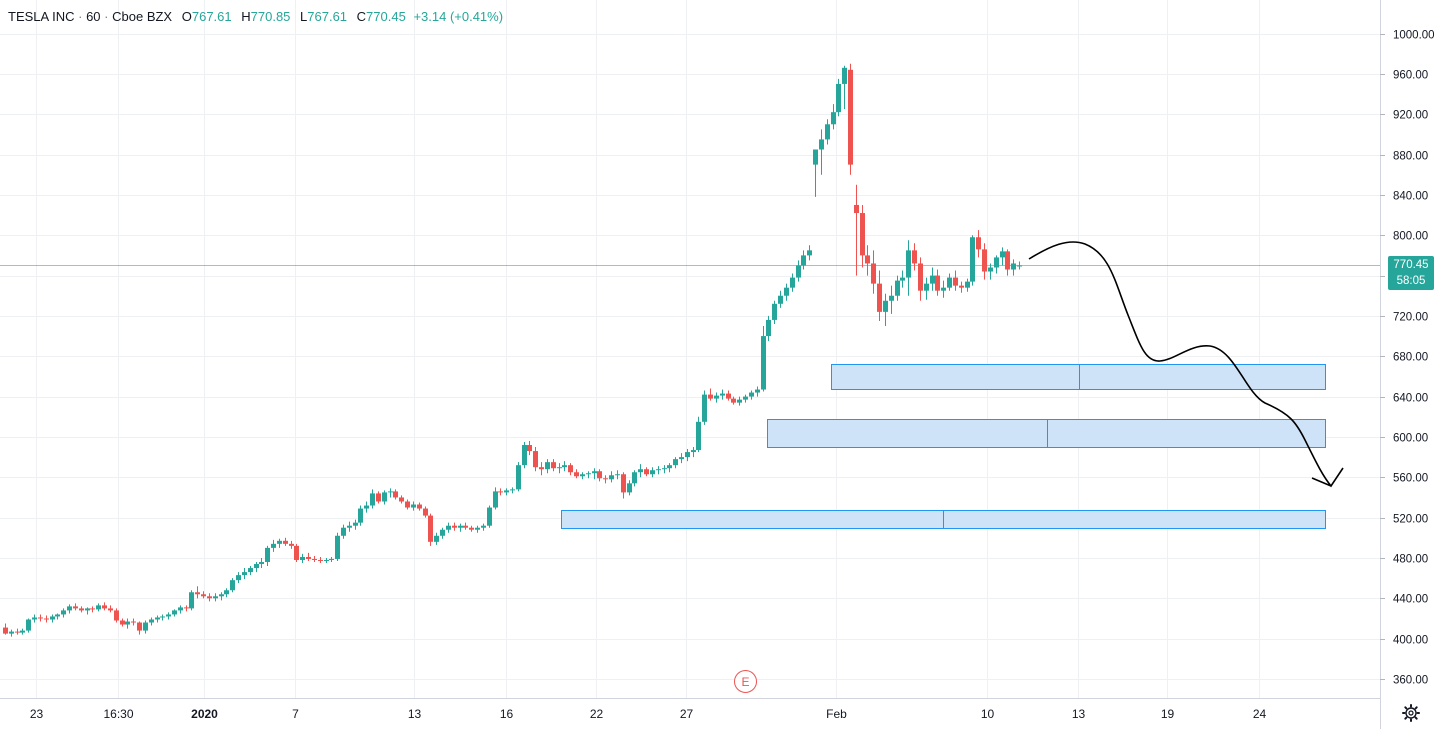 The image size is (1440, 729). What do you see at coordinates (37, 714) in the screenshot?
I see `x-tick-label: 23` at bounding box center [37, 714].